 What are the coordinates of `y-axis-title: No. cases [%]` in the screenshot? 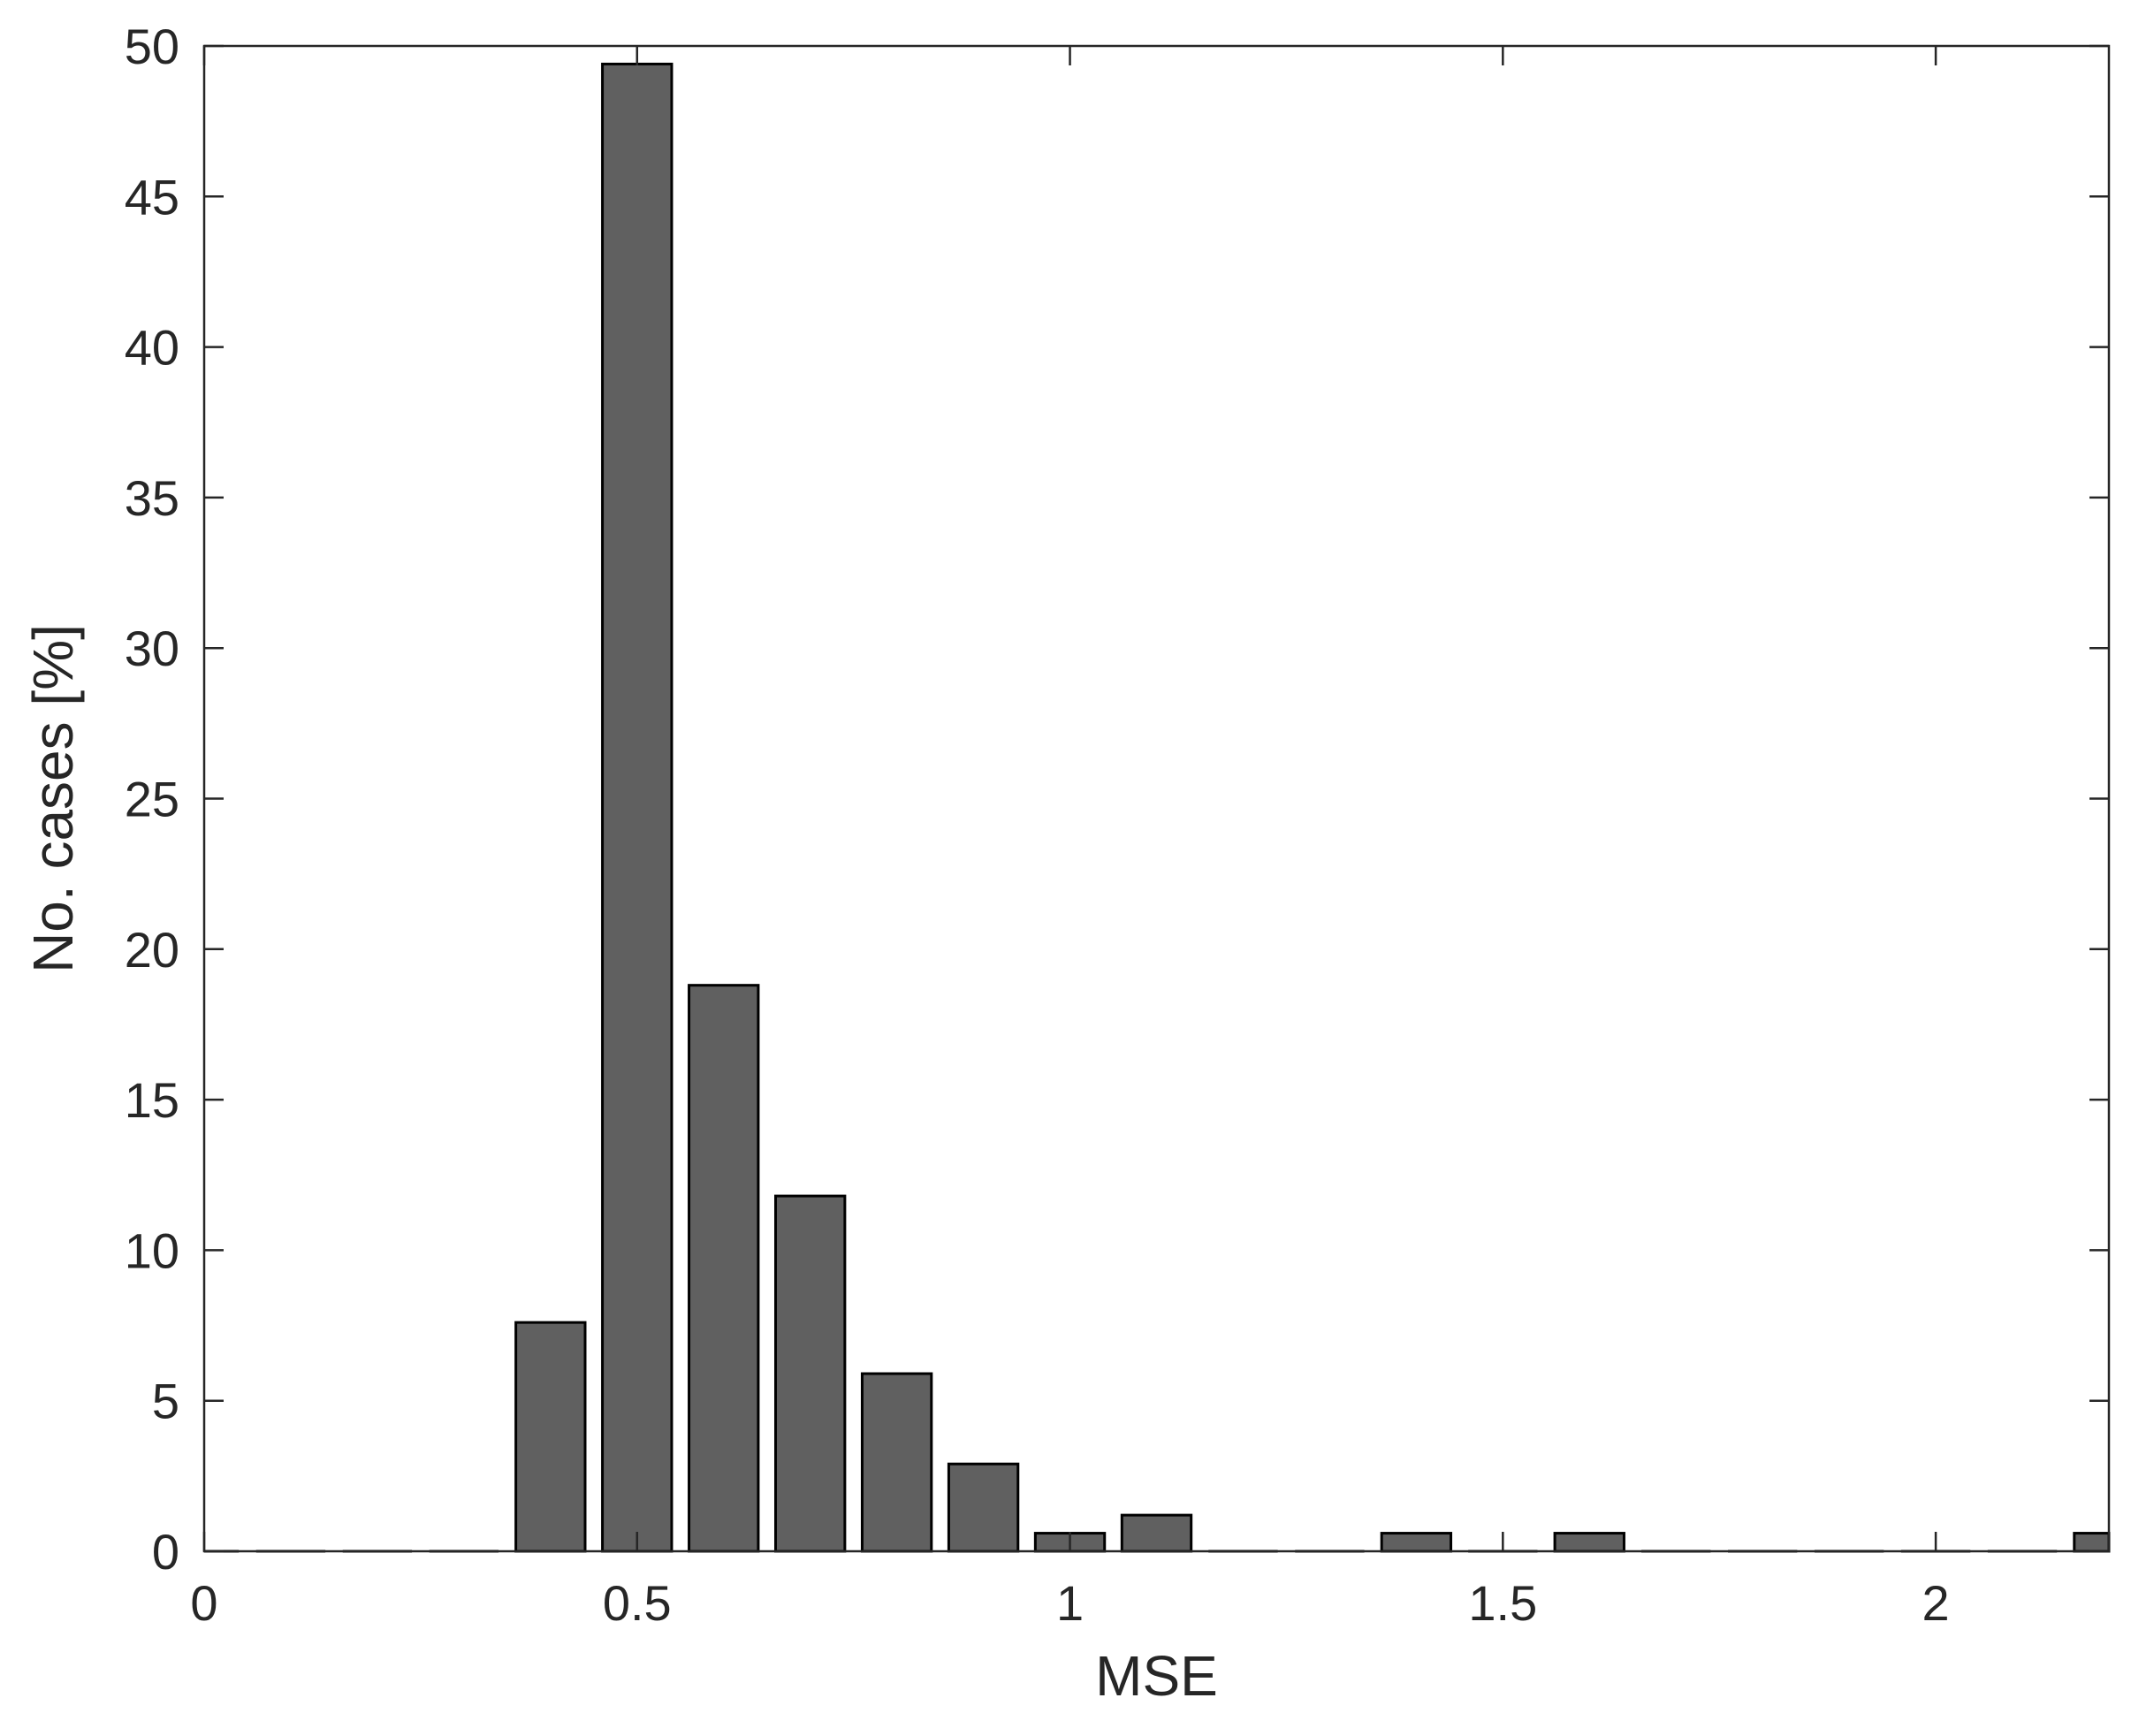 It's located at (53, 799).